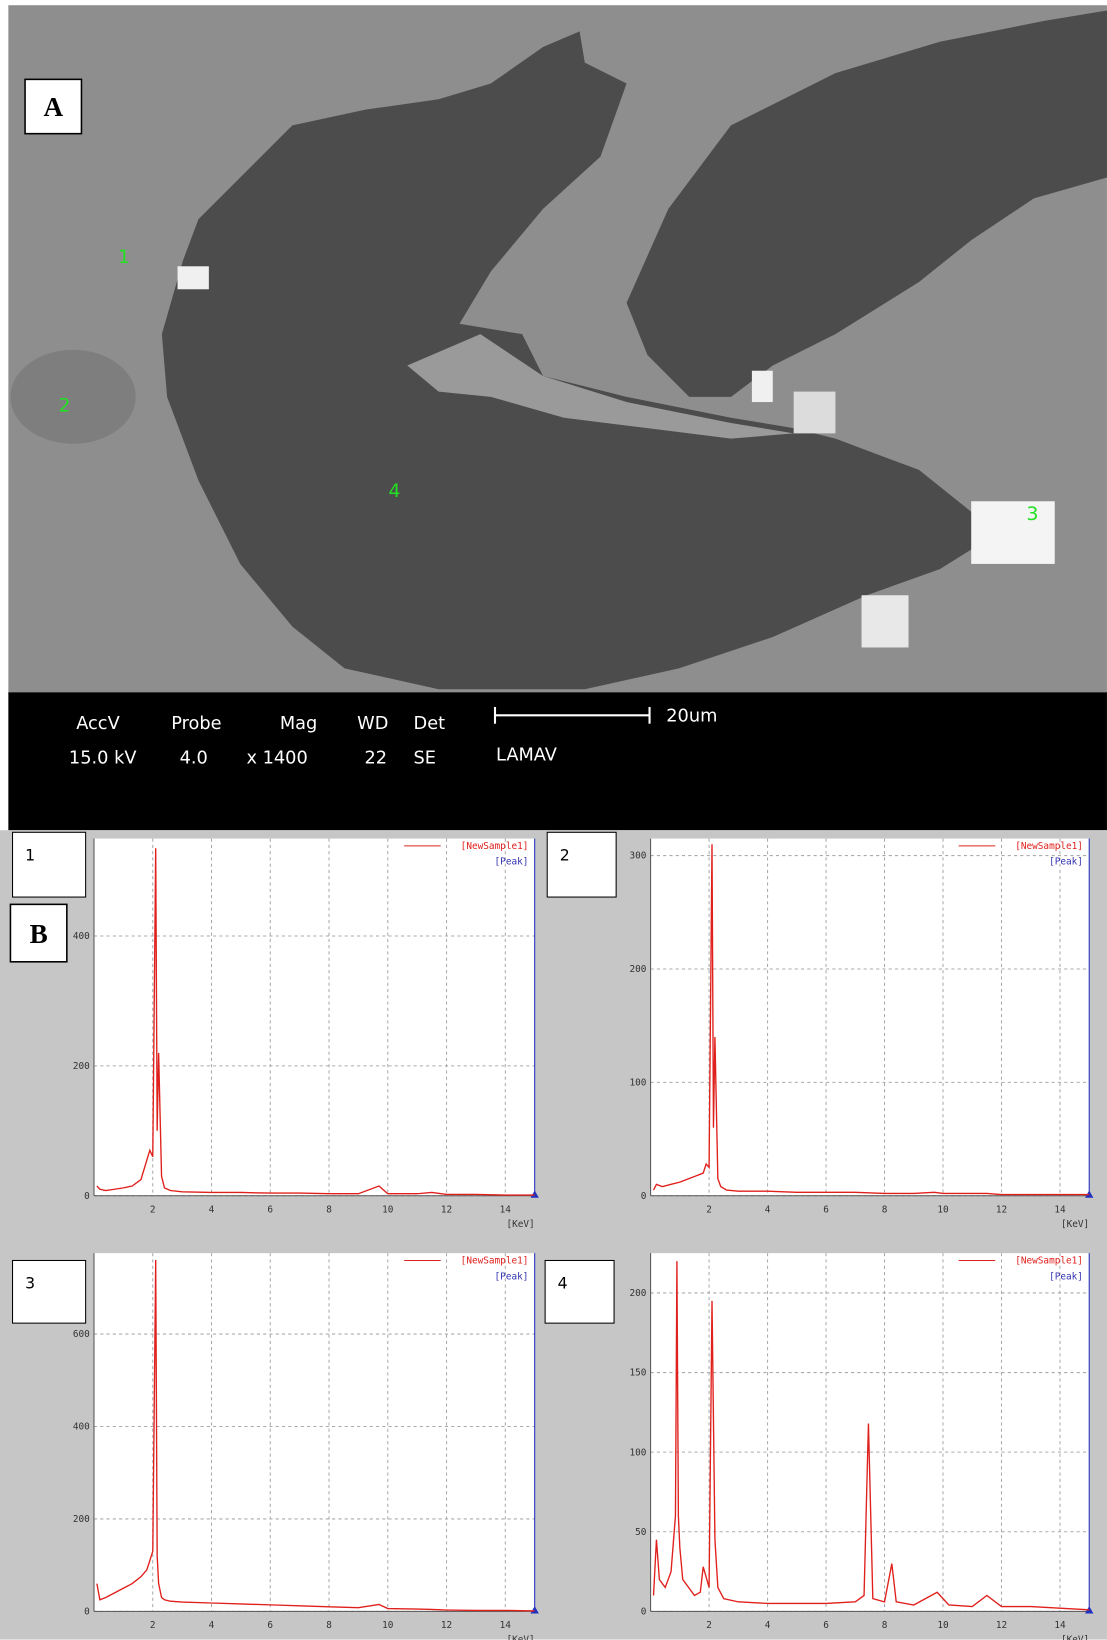 Image resolution: width=1107 pixels, height=1640 pixels. I want to click on y-tick-label: 600, so click(81, 1334).